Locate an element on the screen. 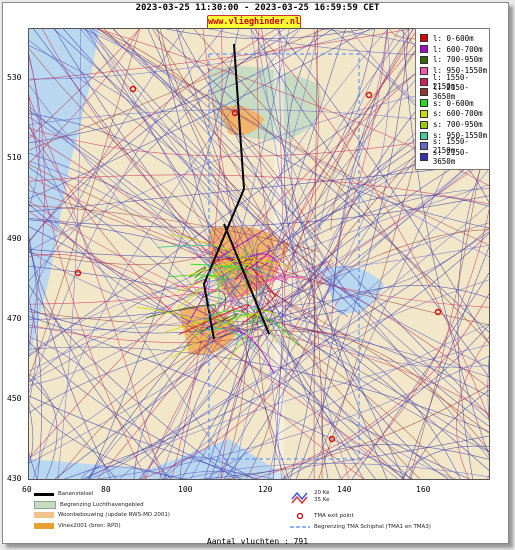 This screenshot has width=515, height=550. y-tick-430: 430 is located at coordinates (14, 478).